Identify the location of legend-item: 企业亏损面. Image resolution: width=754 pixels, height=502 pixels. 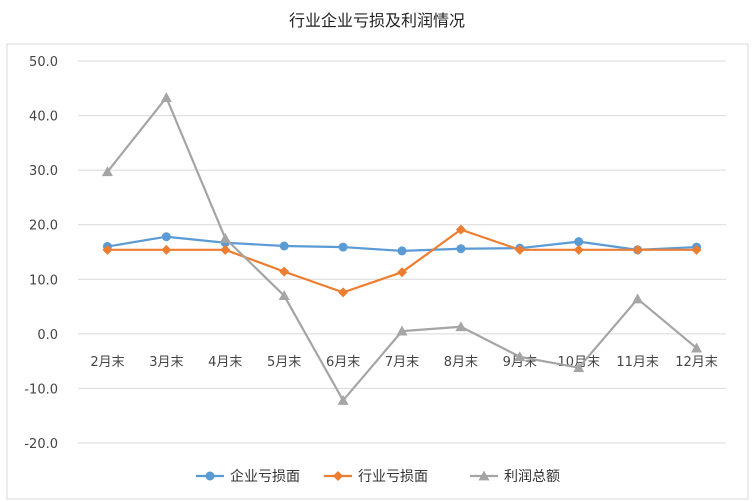
(248, 476).